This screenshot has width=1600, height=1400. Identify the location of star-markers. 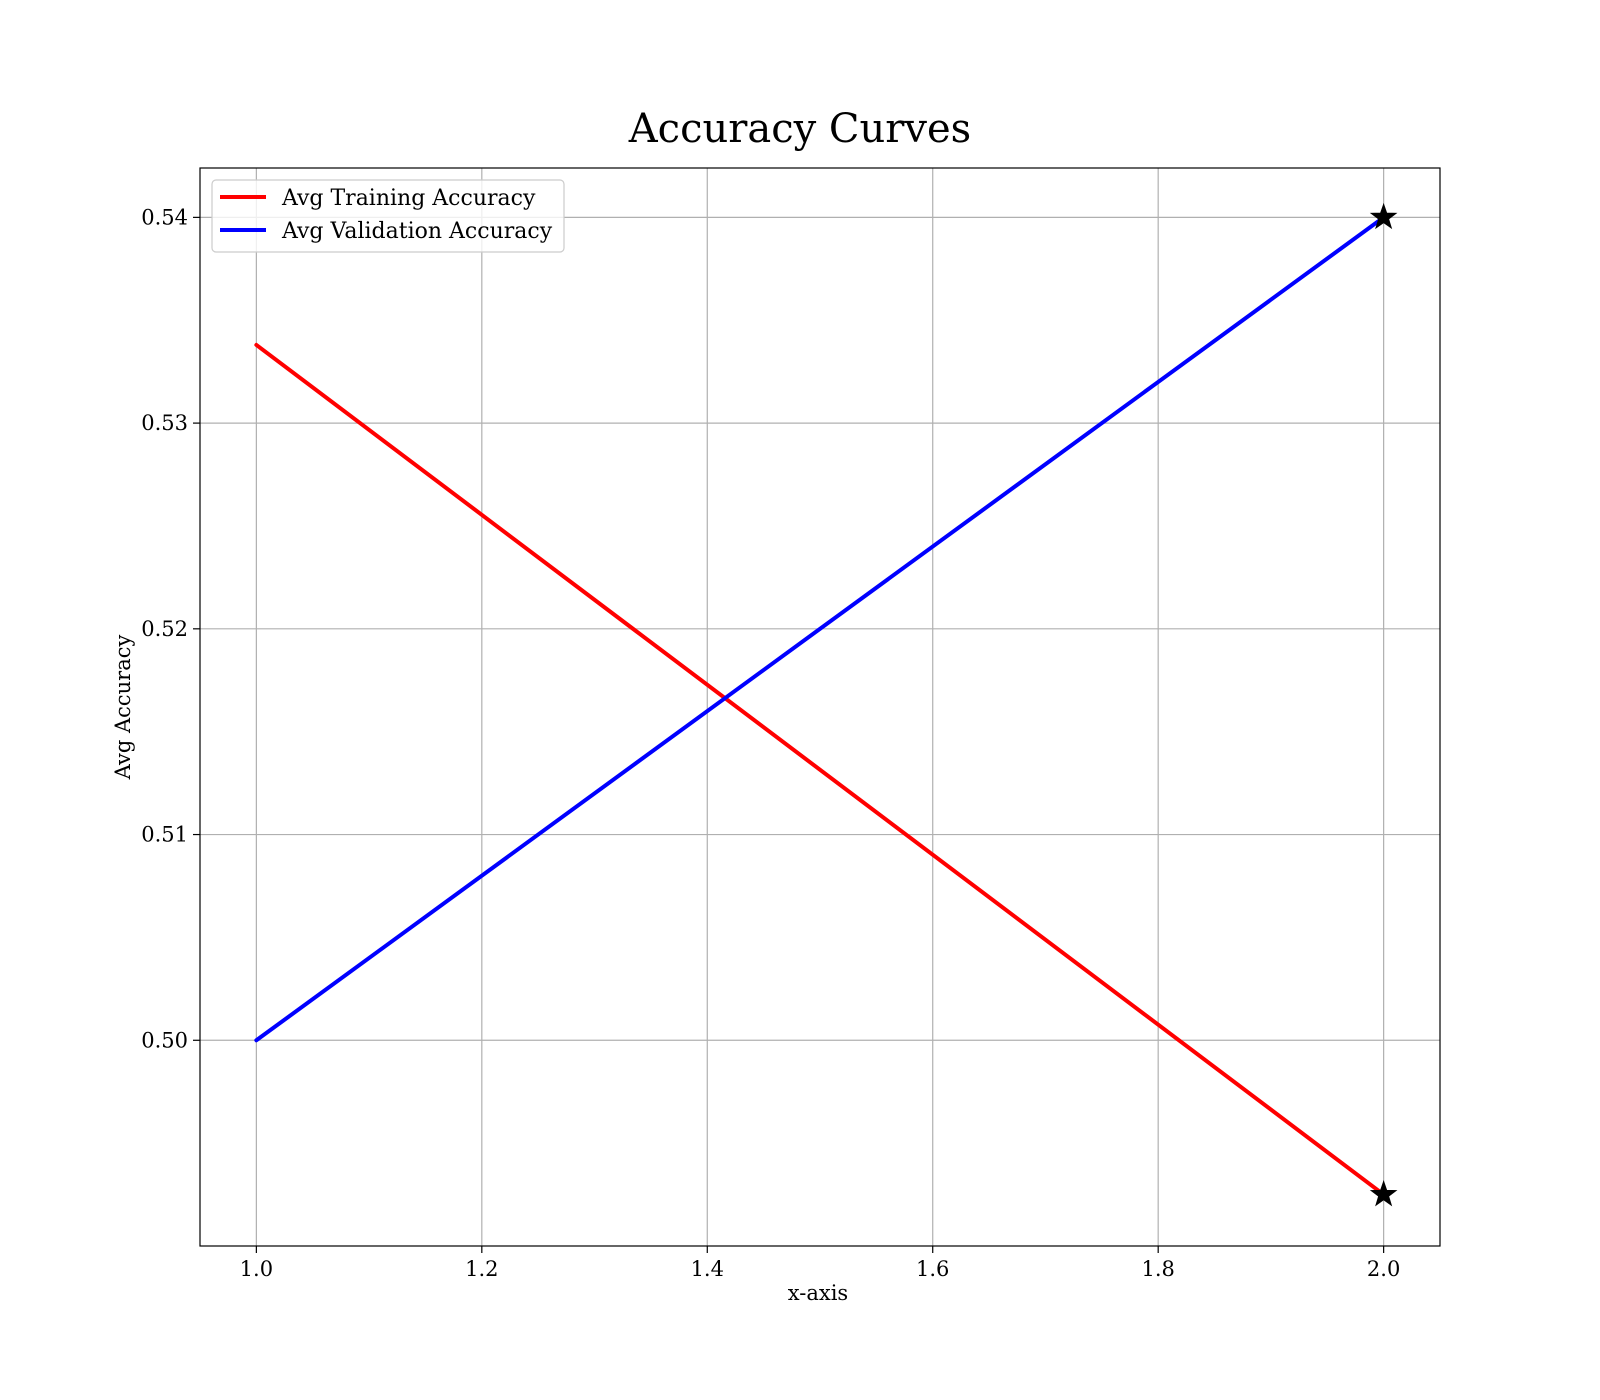
(1383, 704).